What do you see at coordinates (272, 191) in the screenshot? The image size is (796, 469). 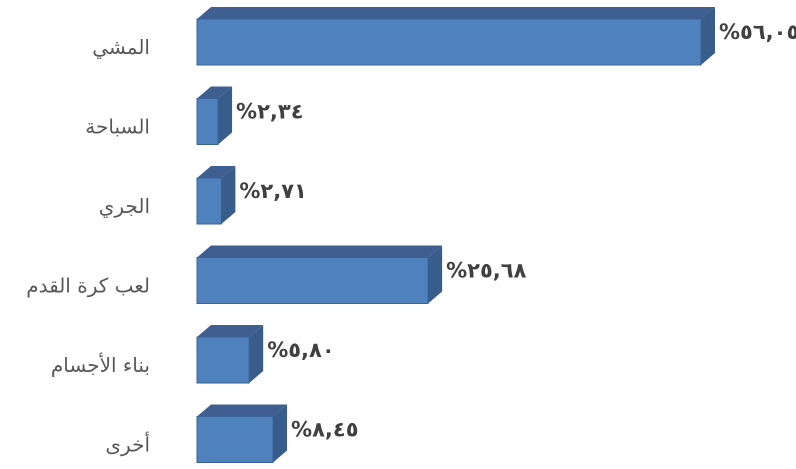 I see `data-label: %٢,٧١` at bounding box center [272, 191].